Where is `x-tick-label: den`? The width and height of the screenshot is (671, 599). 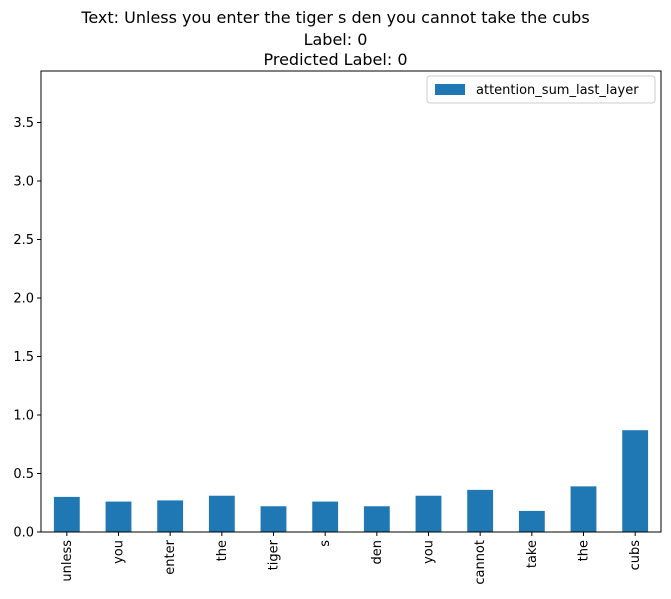
x-tick-label: den is located at coordinates (377, 552).